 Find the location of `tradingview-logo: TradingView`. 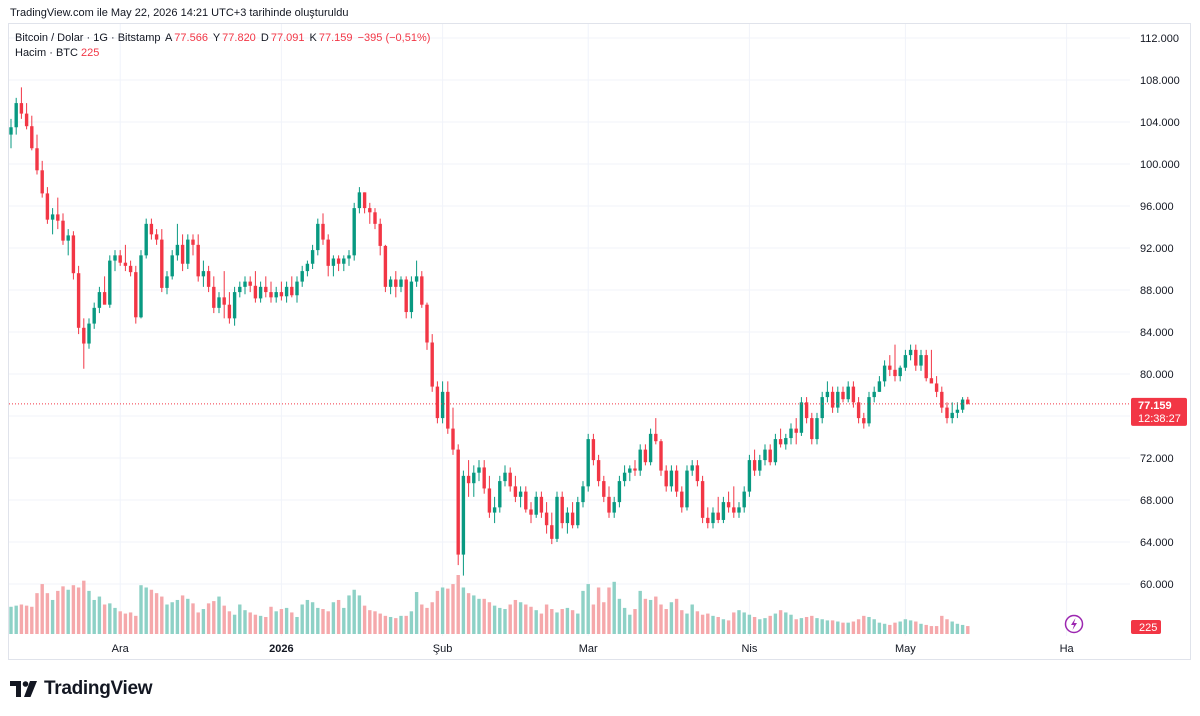

tradingview-logo: TradingView is located at coordinates (81, 689).